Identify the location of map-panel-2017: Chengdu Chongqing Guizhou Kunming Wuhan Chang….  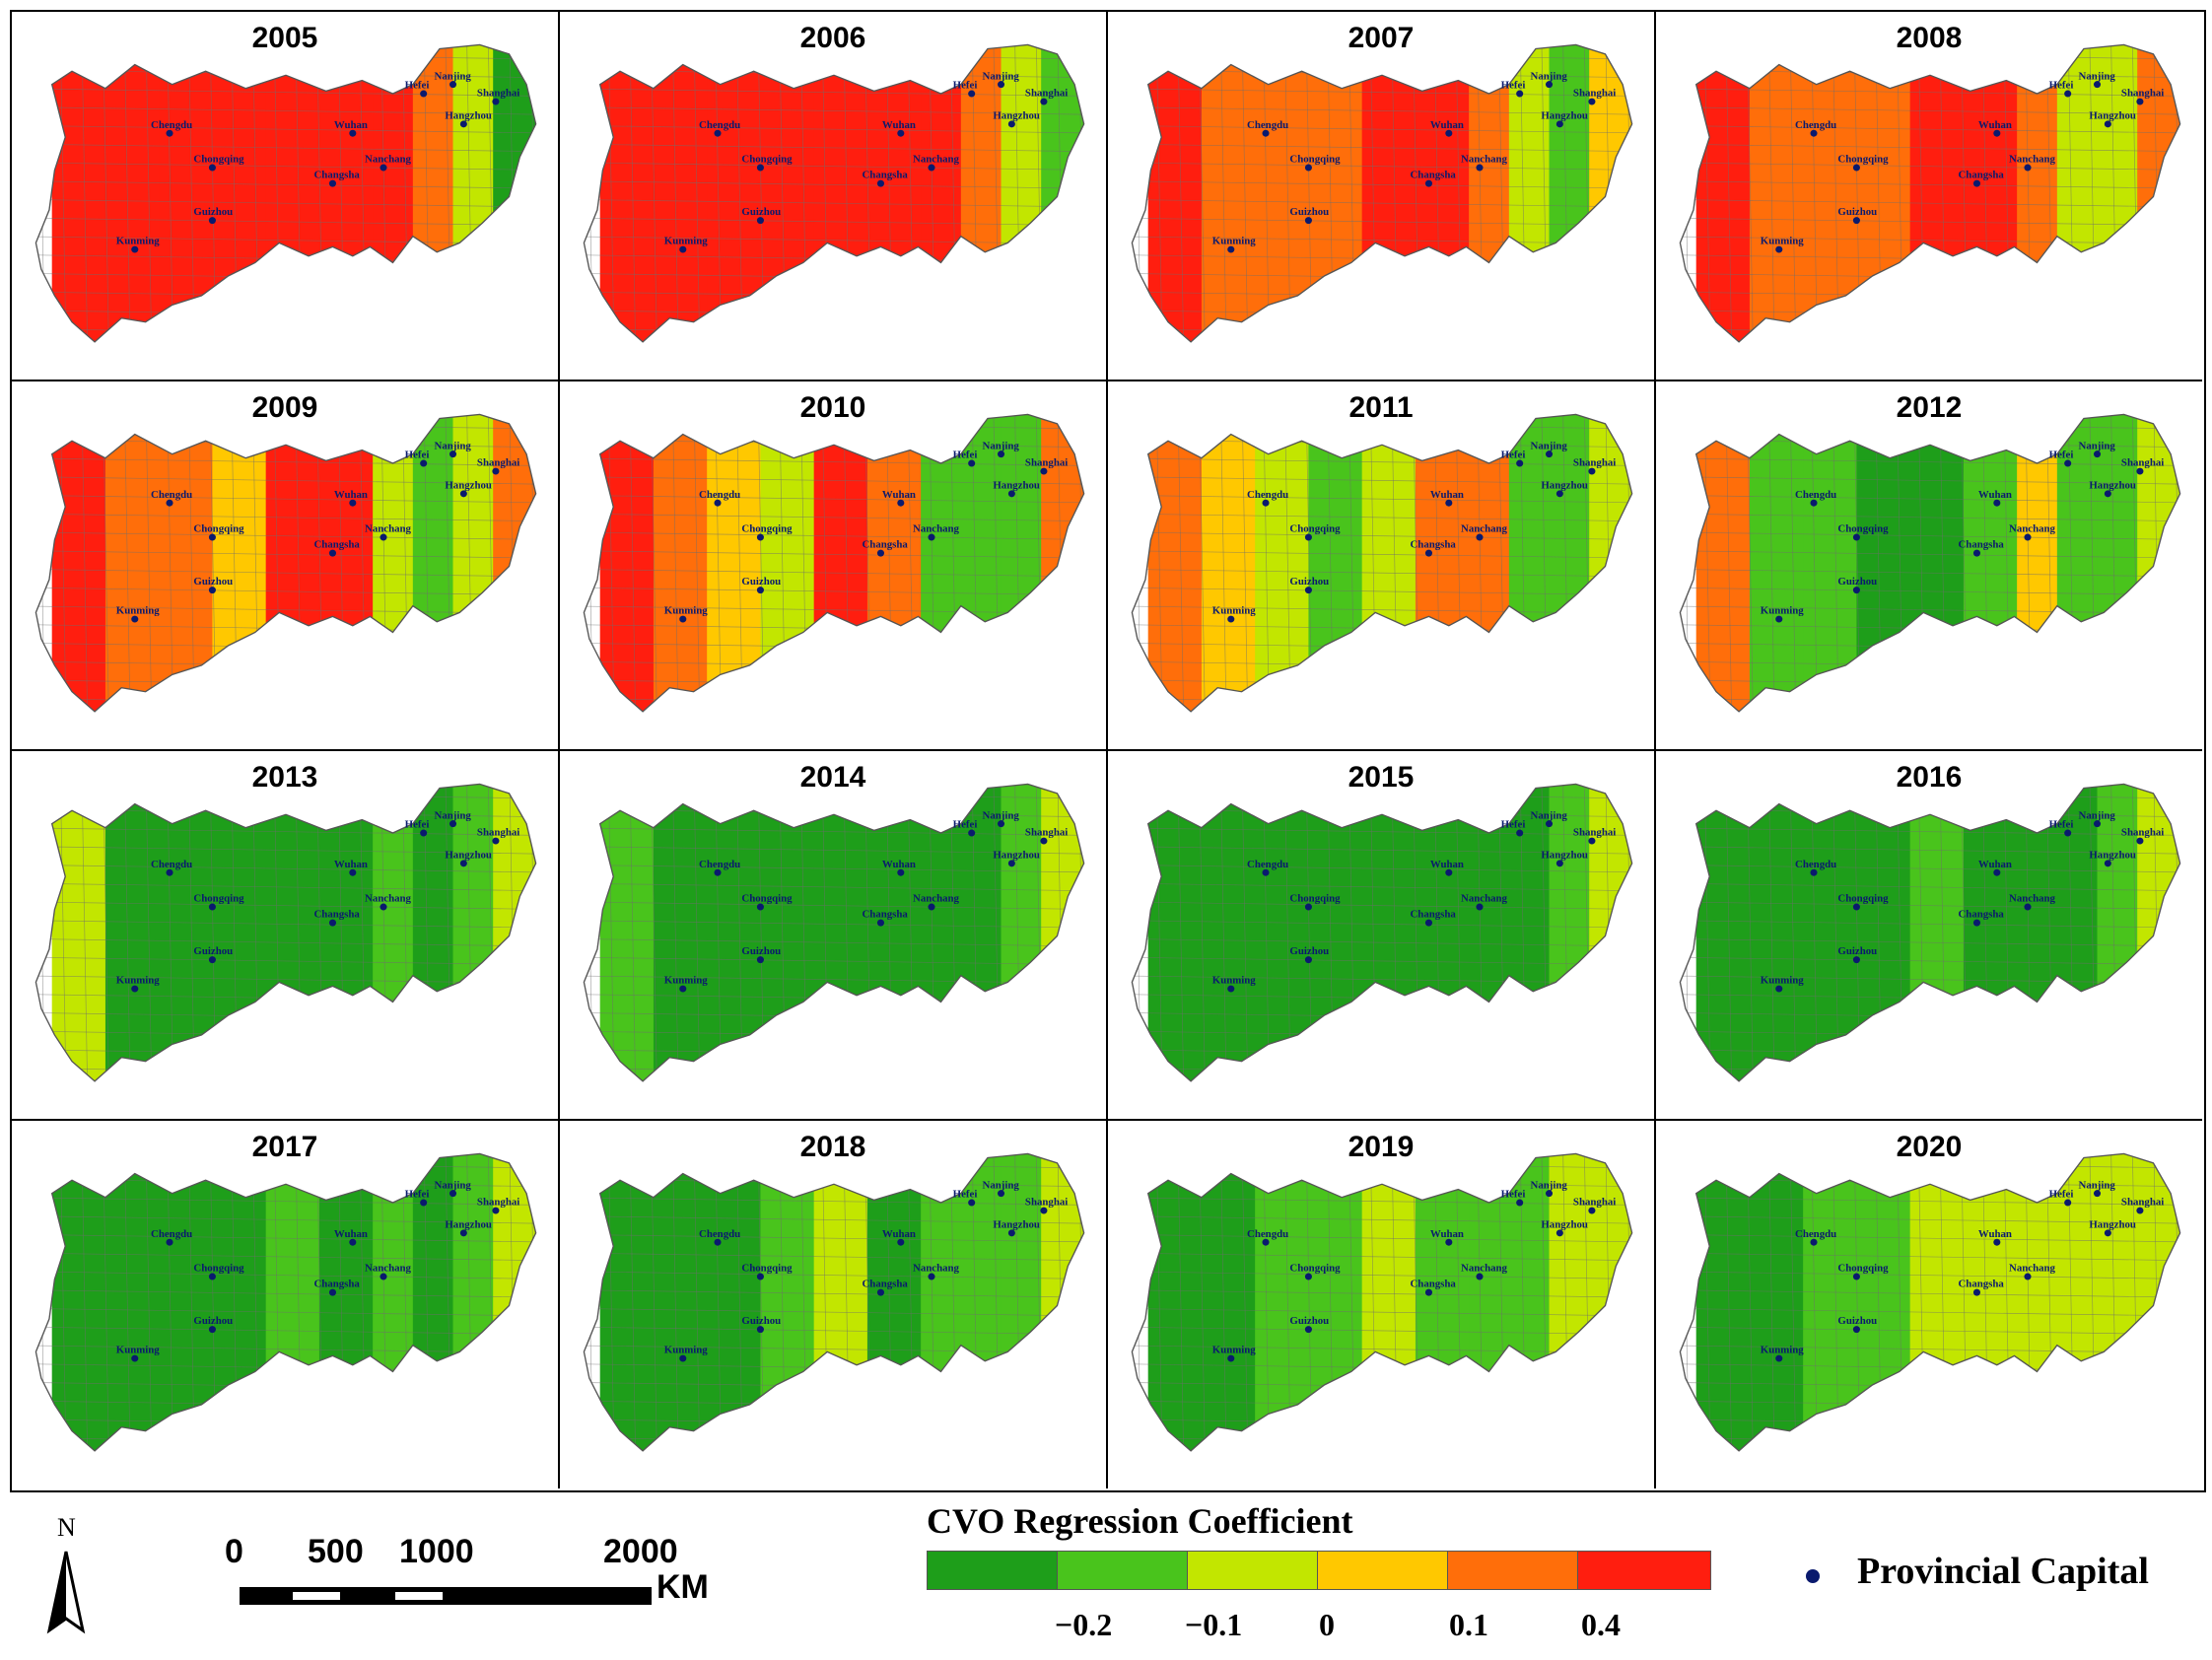
(286, 1304).